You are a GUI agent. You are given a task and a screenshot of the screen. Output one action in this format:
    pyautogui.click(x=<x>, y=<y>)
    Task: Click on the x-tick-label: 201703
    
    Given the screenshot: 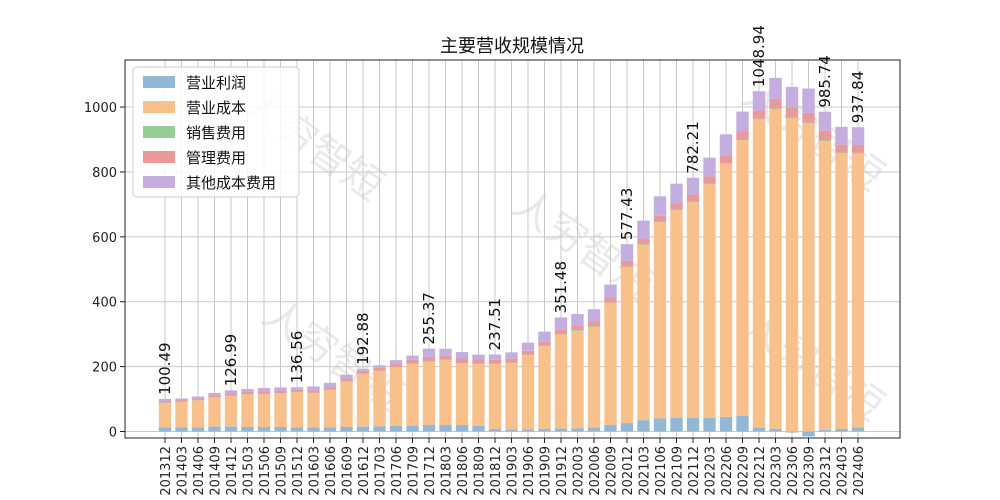 What is the action you would take?
    pyautogui.click(x=381, y=471)
    